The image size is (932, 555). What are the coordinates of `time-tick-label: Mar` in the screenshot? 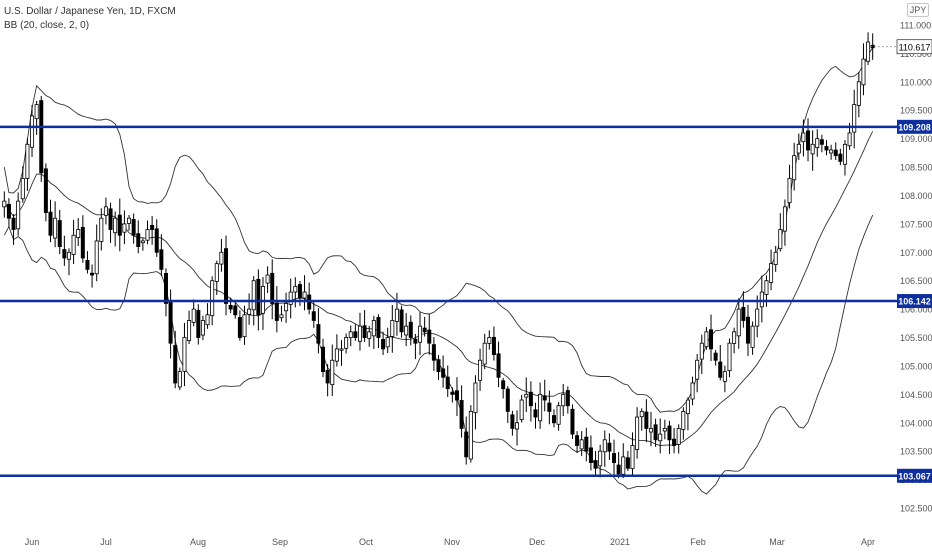 It's located at (777, 542).